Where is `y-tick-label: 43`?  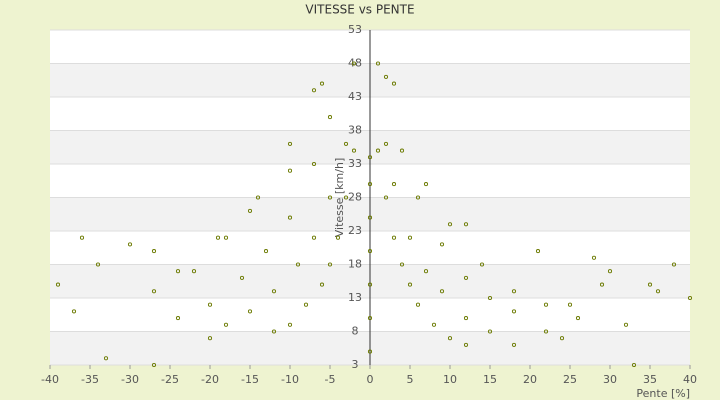
y-tick-label: 43 is located at coordinates (355, 96).